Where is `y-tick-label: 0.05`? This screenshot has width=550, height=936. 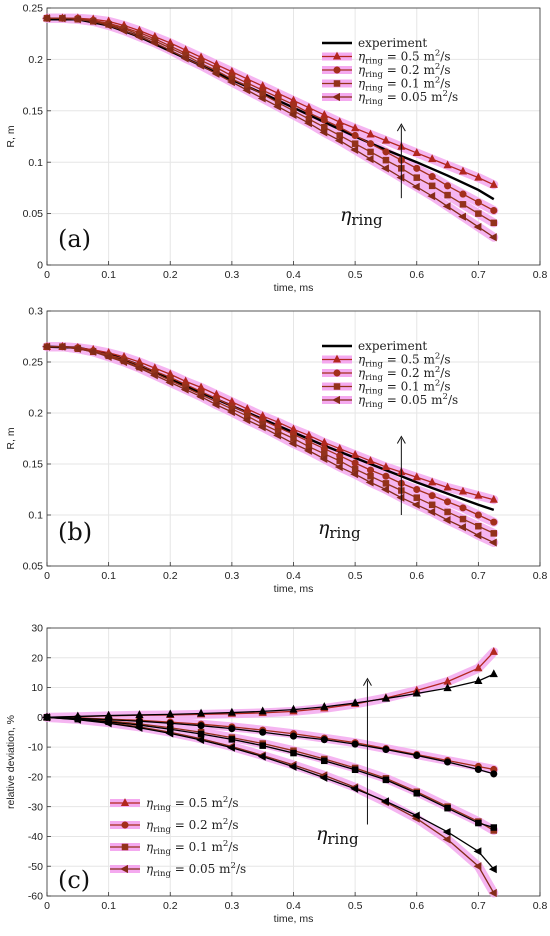
y-tick-label: 0.05 is located at coordinates (33, 214).